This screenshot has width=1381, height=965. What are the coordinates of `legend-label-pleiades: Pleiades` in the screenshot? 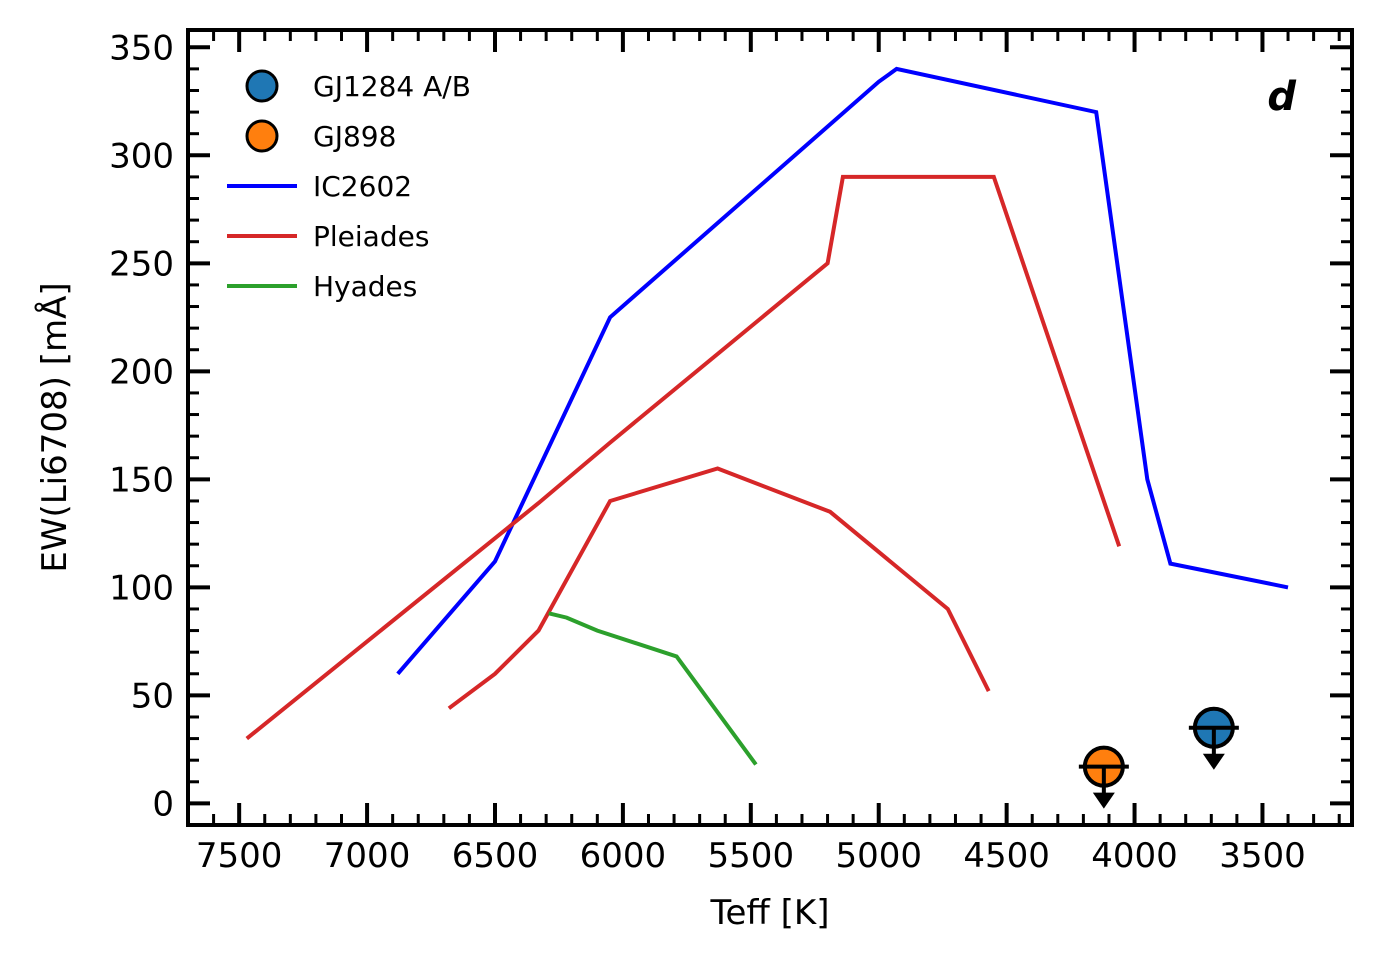 It's located at (371, 236).